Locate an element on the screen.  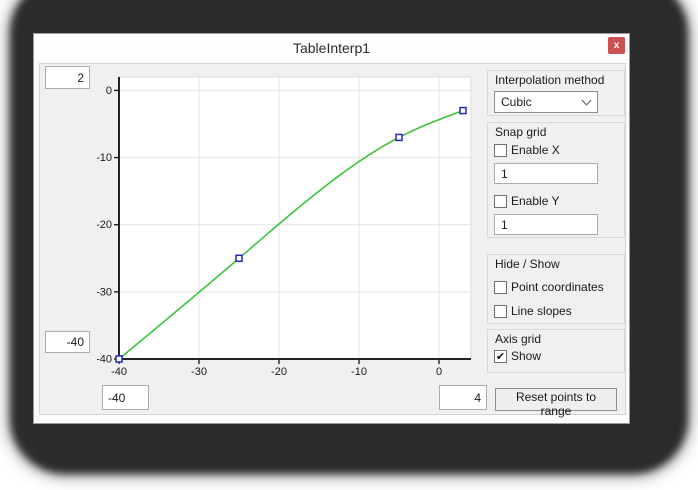
show-grid-label: Show is located at coordinates (526, 356).